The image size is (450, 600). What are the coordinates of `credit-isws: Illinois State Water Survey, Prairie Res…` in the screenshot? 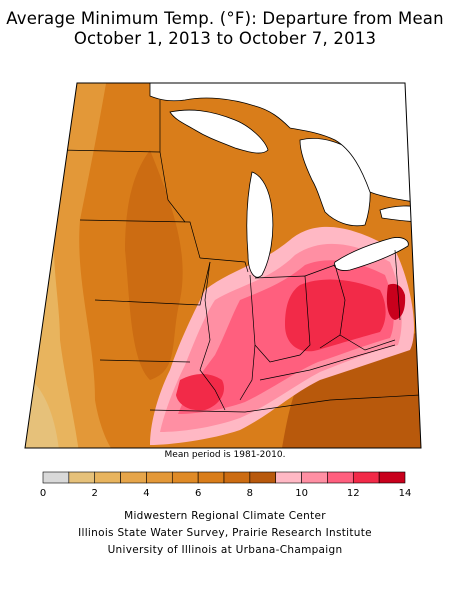 It's located at (225, 533).